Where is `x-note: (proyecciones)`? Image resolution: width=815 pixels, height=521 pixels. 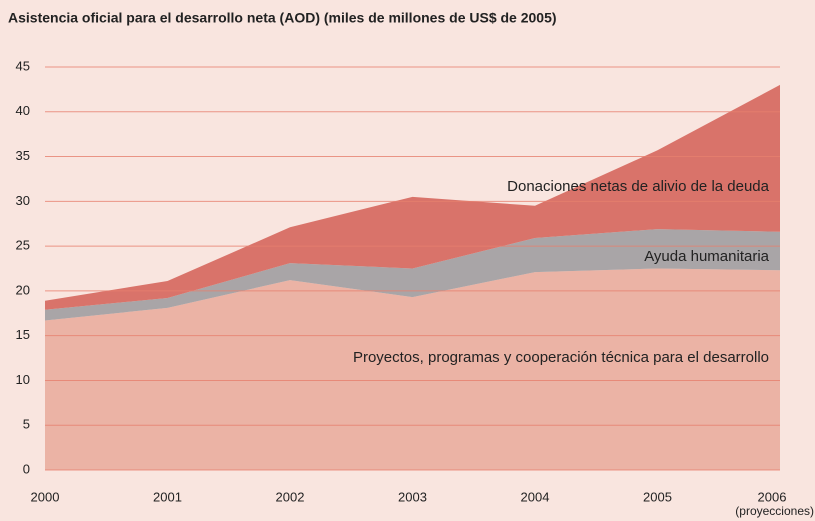
x-note: (proyecciones) is located at coordinates (774, 511).